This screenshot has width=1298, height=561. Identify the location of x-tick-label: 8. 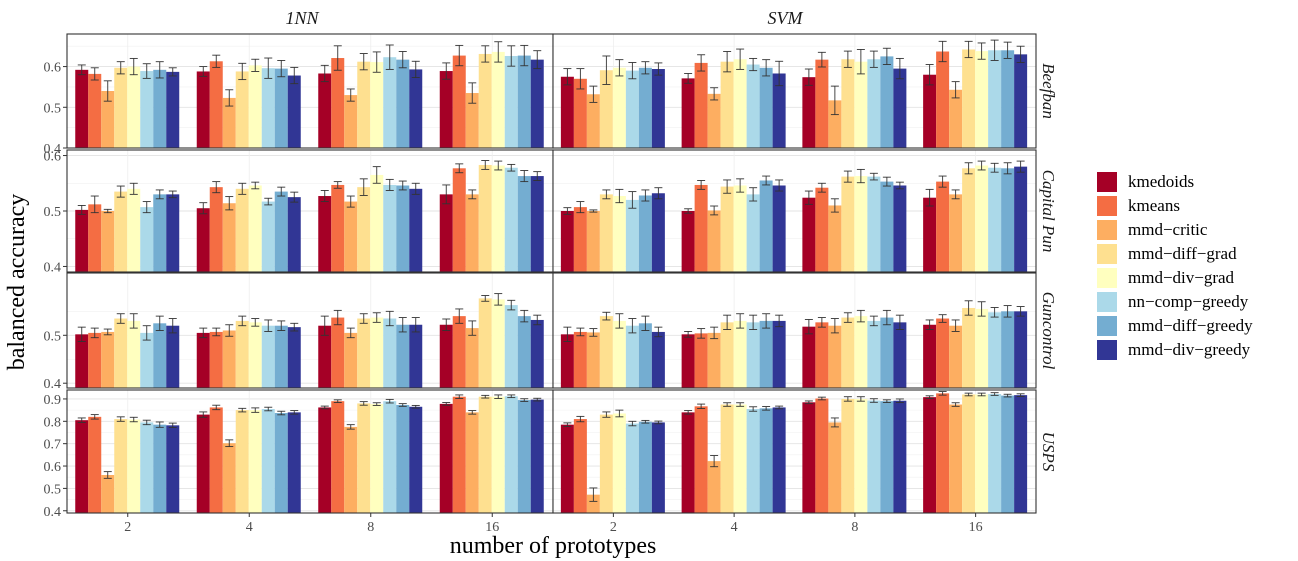
(854, 527).